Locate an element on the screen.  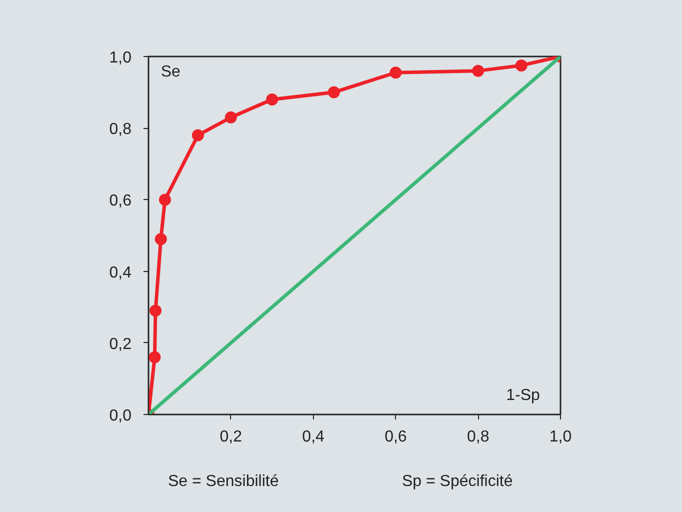
y-tick-label: 0,0 is located at coordinates (120, 416).